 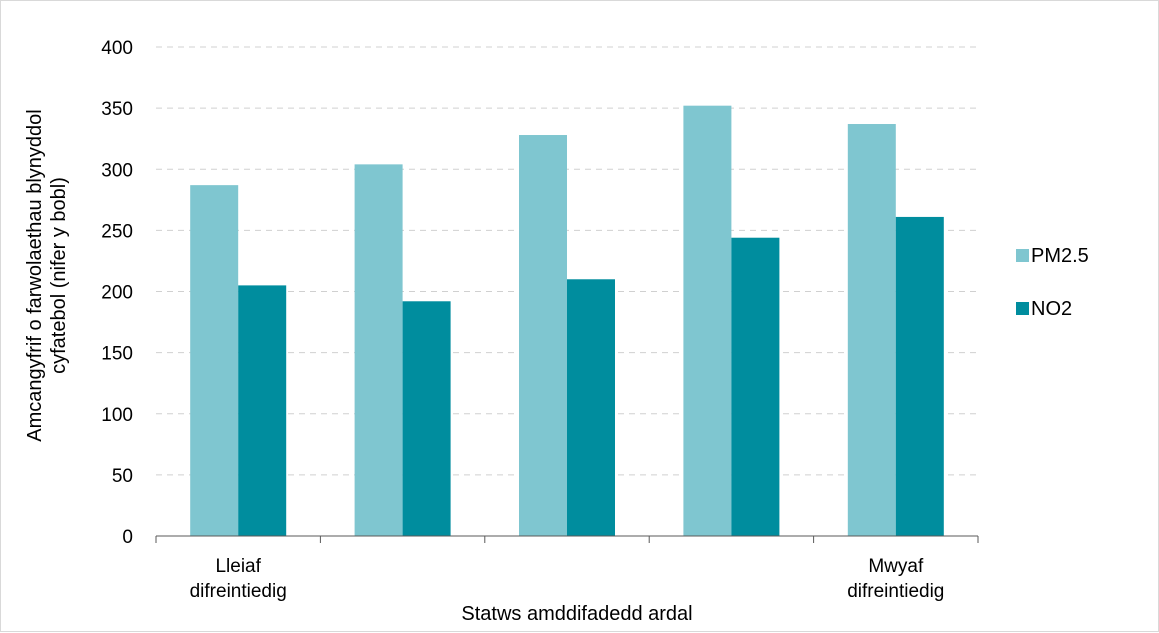 I want to click on x-tick-label: Mwyaf, so click(x=896, y=566).